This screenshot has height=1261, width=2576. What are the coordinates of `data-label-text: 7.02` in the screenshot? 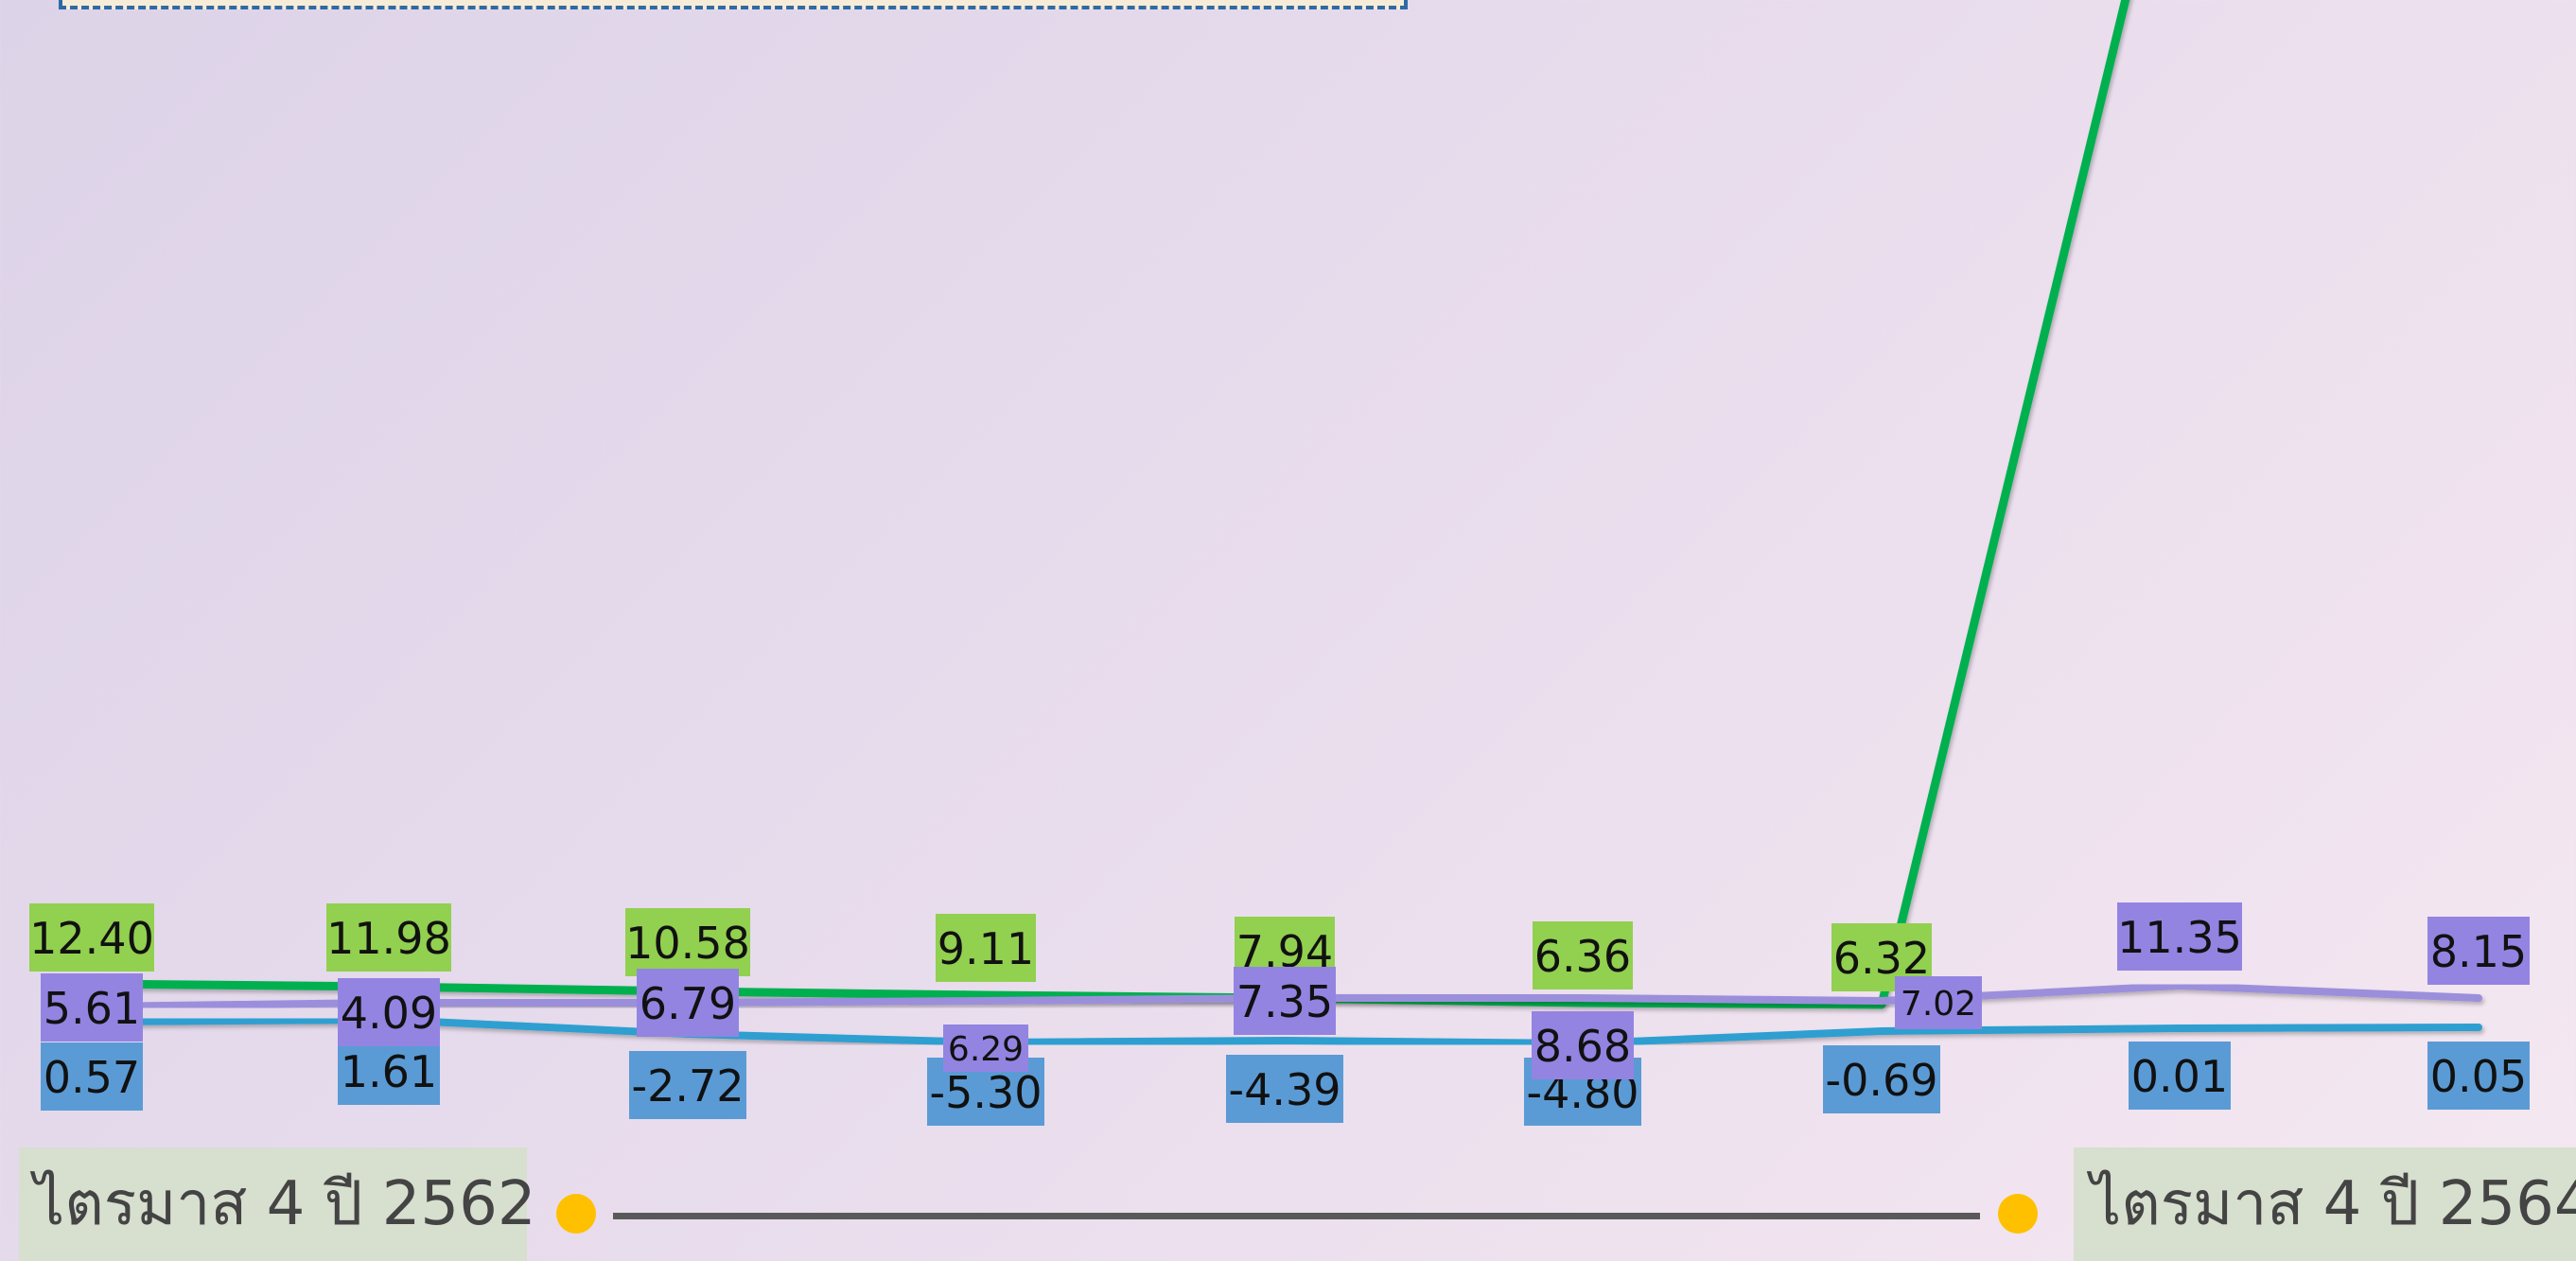 It's located at (1938, 1005).